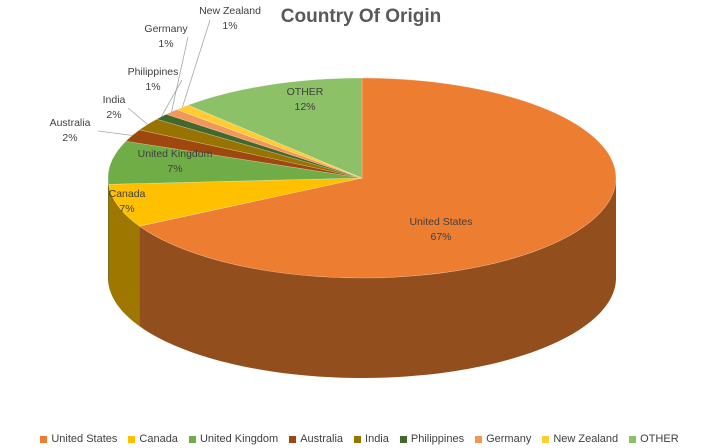  What do you see at coordinates (305, 92) in the screenshot?
I see `data-label-name-other: OTHER` at bounding box center [305, 92].